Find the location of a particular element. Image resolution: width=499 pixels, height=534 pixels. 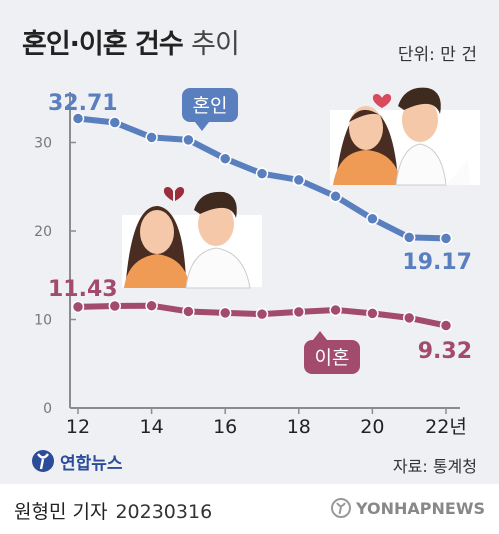

footer is located at coordinates (249, 509).